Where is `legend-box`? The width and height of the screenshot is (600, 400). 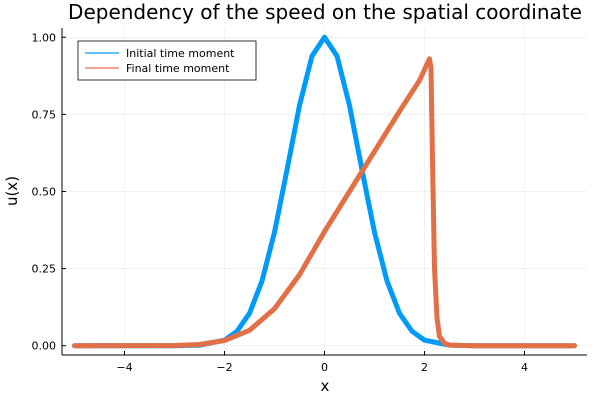 legend-box is located at coordinates (167, 60).